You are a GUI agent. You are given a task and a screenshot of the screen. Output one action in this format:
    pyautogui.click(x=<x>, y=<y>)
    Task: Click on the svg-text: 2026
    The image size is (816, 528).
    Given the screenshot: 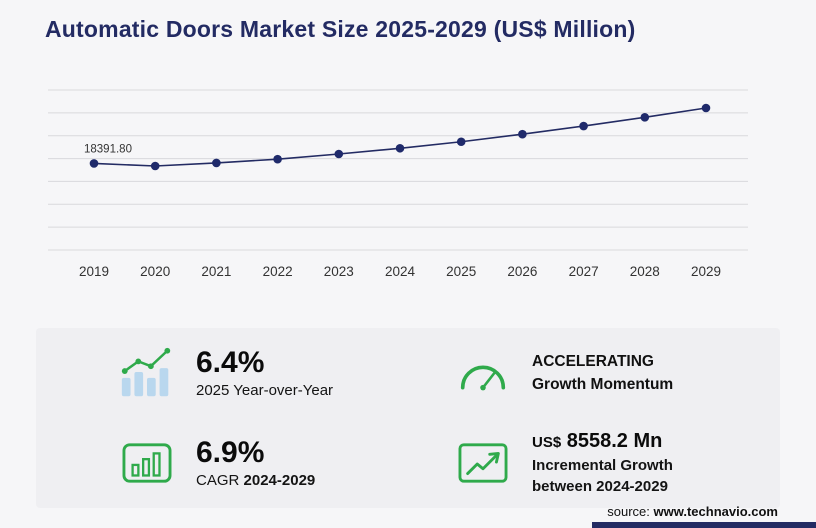 What is the action you would take?
    pyautogui.click(x=522, y=271)
    